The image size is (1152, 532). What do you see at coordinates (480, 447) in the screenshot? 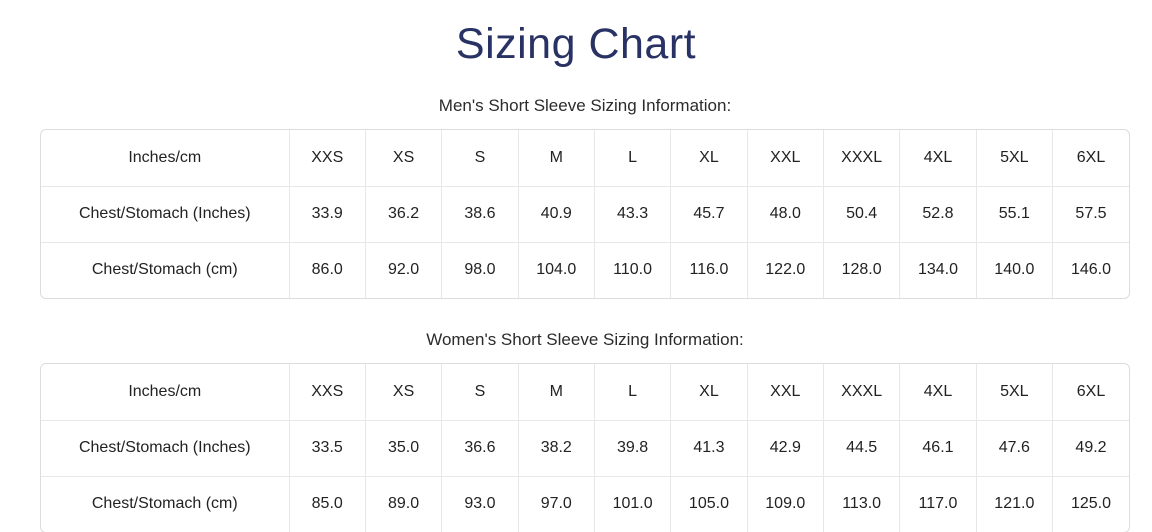
I see `measurement-value-cell: 36.6` at bounding box center [480, 447].